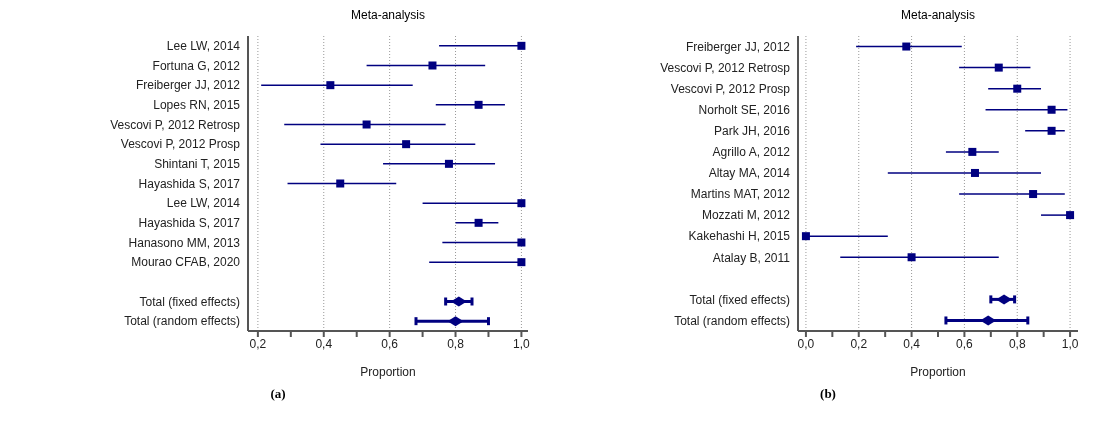 The image size is (1098, 430). Describe the element at coordinates (751, 152) in the screenshot. I see `y-tick-label: Agrillo A, 2012` at that location.